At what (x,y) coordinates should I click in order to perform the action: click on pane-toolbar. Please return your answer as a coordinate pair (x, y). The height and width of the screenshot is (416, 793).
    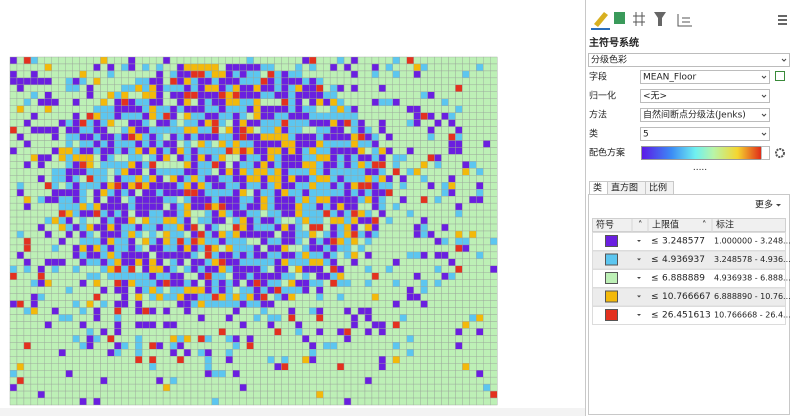
    Looking at the image, I should click on (689, 21).